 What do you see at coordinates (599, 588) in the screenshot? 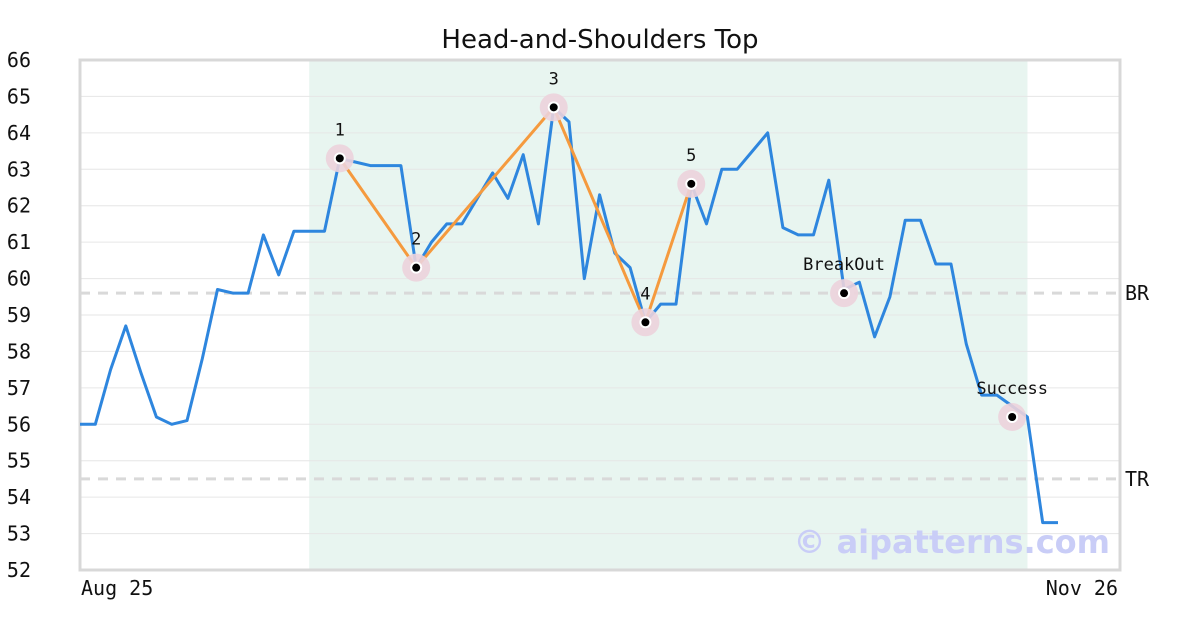
I see `x-axis: Aug 25 Nov 26` at bounding box center [599, 588].